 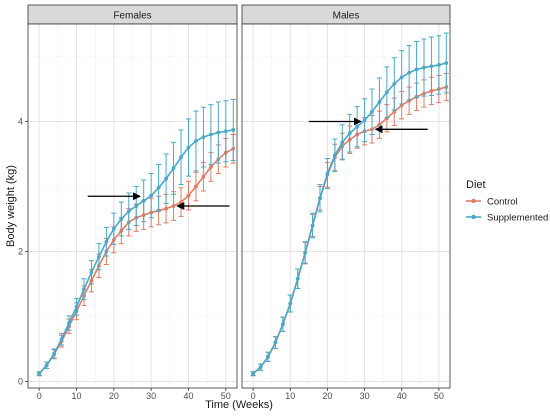 I want to click on facet-label-females: Females, so click(x=132, y=16).